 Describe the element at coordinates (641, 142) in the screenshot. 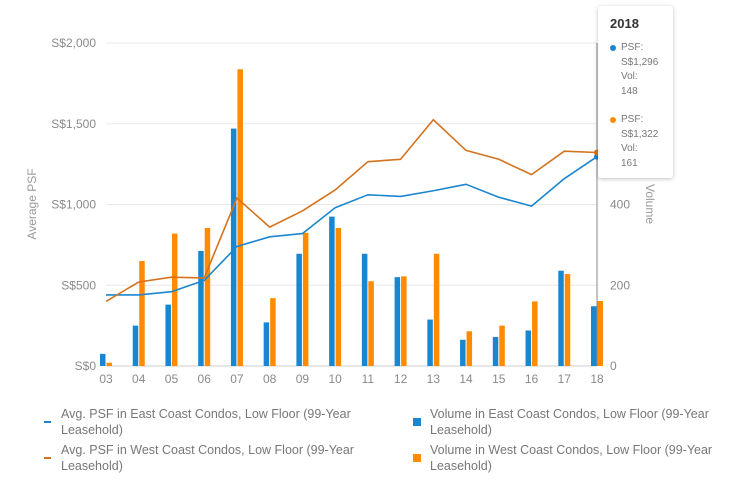

I see `tooltip-entry-west: PSF: S$1,322 Vol: 161` at that location.